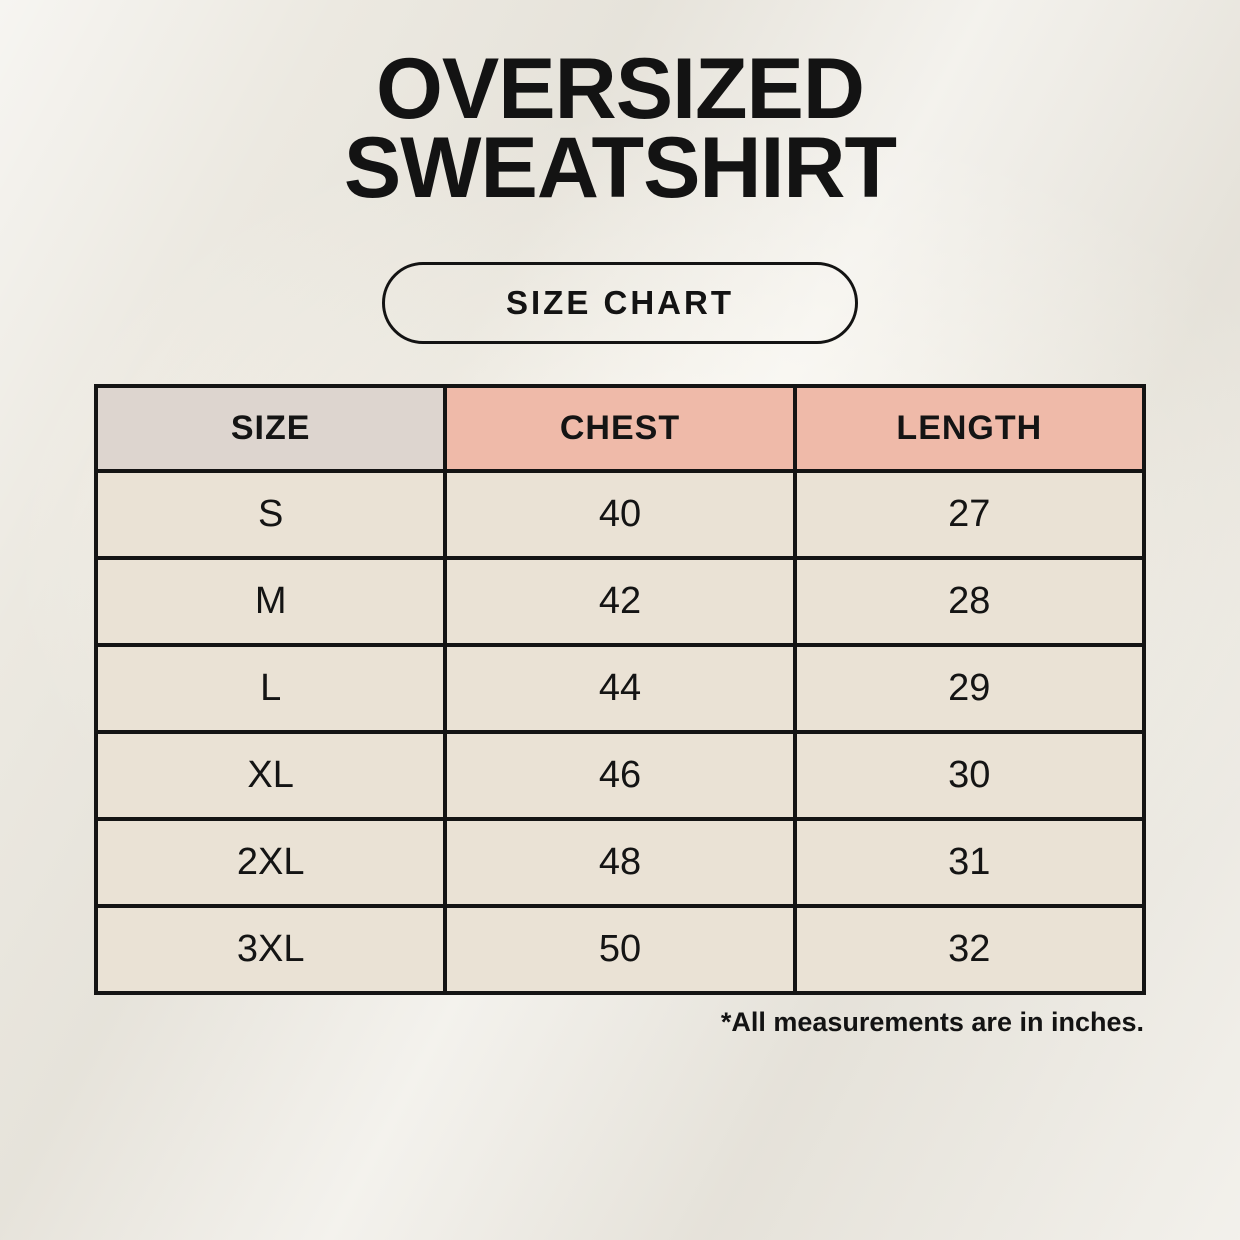 The width and height of the screenshot is (1240, 1240). I want to click on measurements-footnote: *All measurements are in inches., so click(932, 1022).